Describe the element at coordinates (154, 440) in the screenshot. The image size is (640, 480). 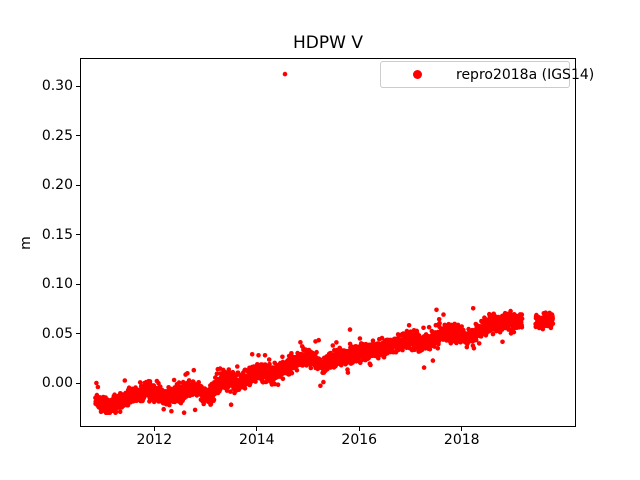
I see `x-tick-label: 2012` at that location.